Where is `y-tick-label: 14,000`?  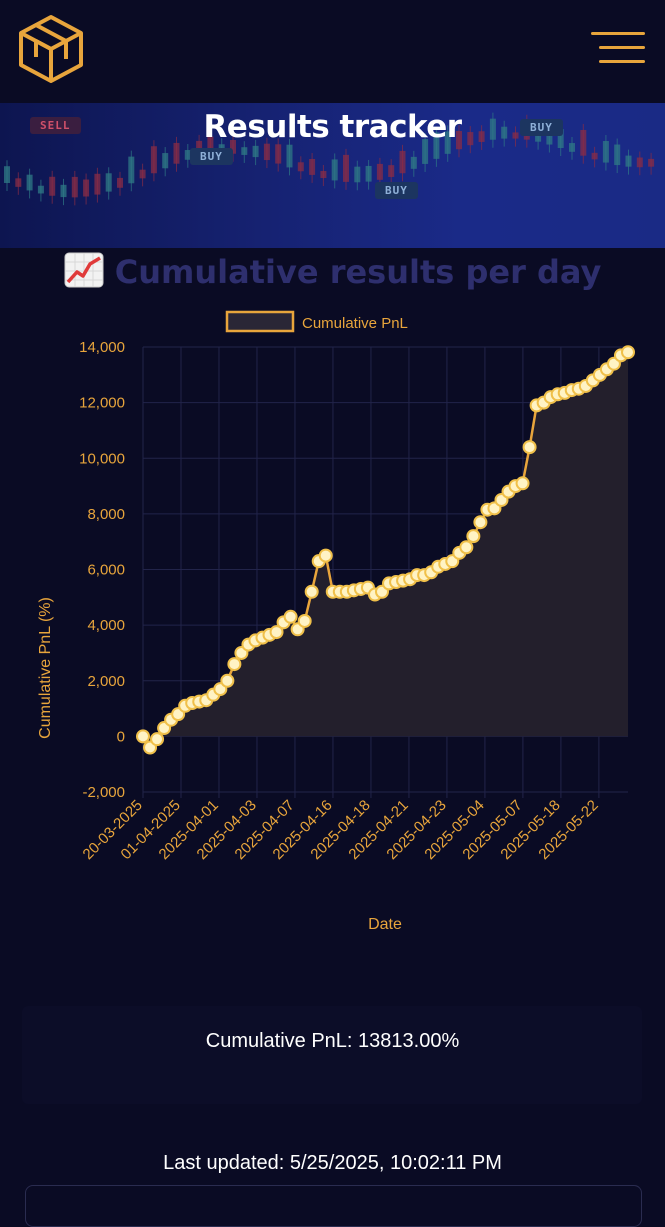 y-tick-label: 14,000 is located at coordinates (102, 347).